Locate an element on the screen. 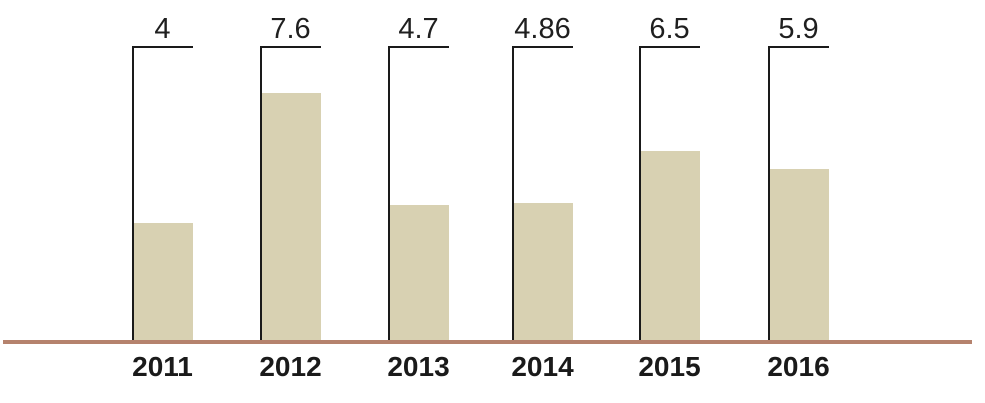  bar-group: 4 2011 is located at coordinates (162, 201).